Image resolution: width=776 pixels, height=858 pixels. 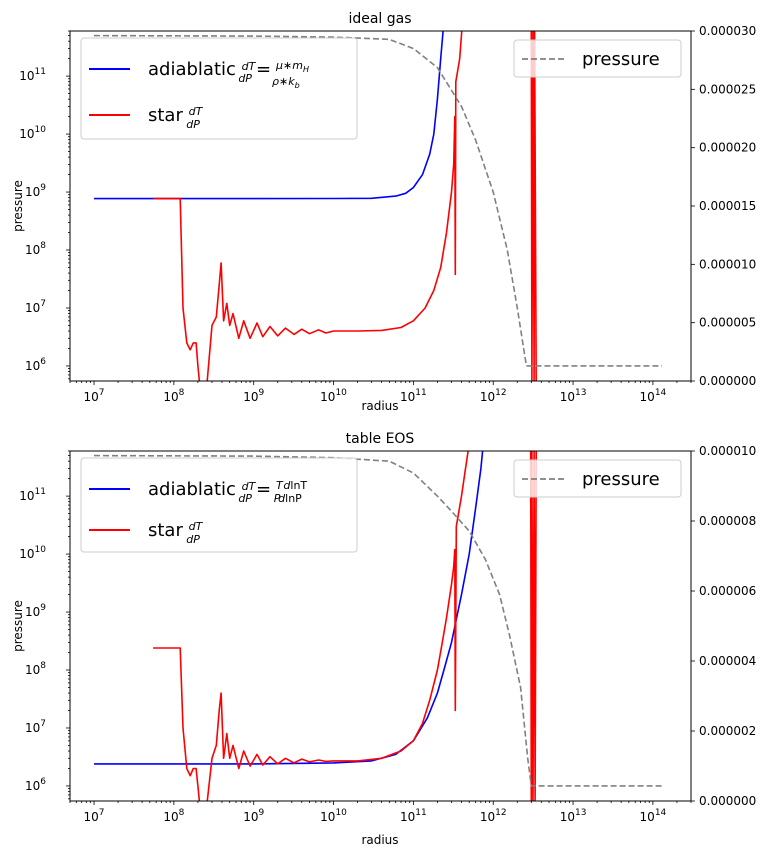 What do you see at coordinates (727, 206) in the screenshot?
I see `y2-tick-label: 0.000015` at bounding box center [727, 206].